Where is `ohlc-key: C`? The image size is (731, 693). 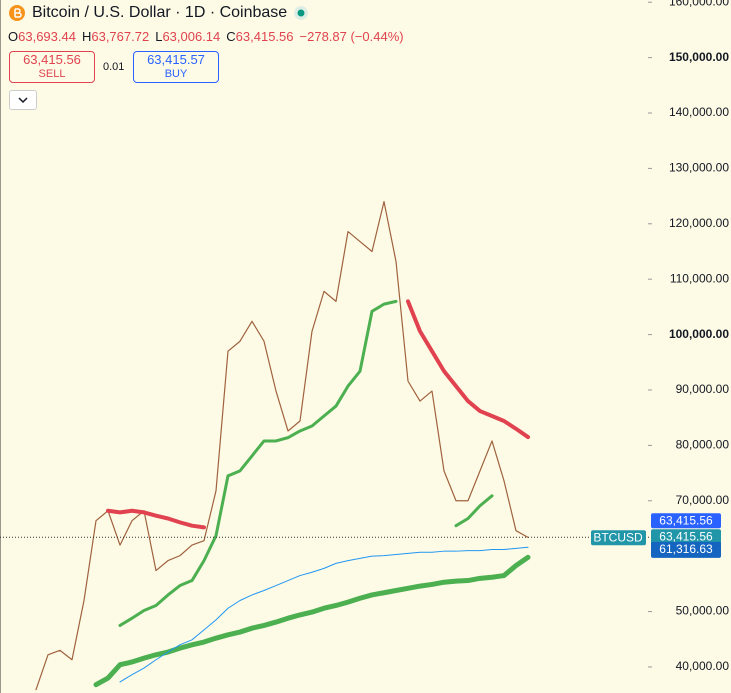
ohlc-key: C is located at coordinates (231, 36).